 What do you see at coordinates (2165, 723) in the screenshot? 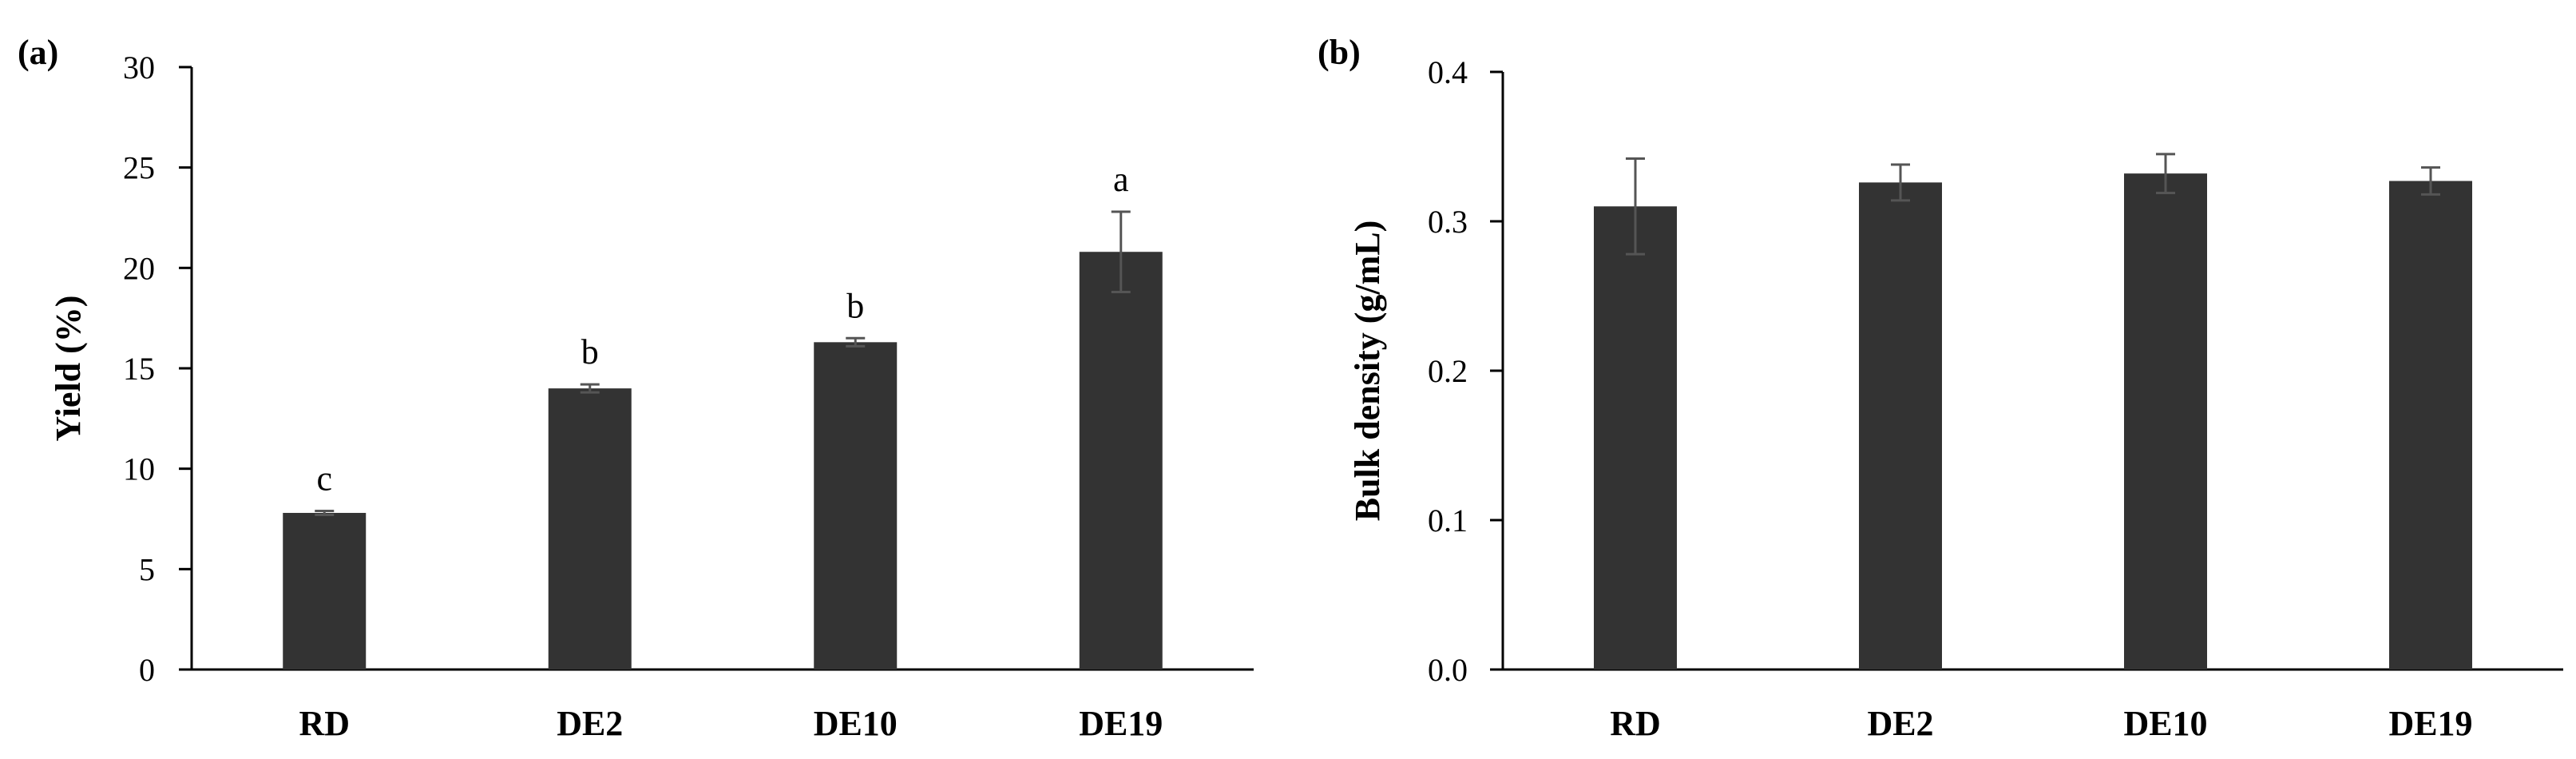
I see `x-category-label-b: DE10` at bounding box center [2165, 723].